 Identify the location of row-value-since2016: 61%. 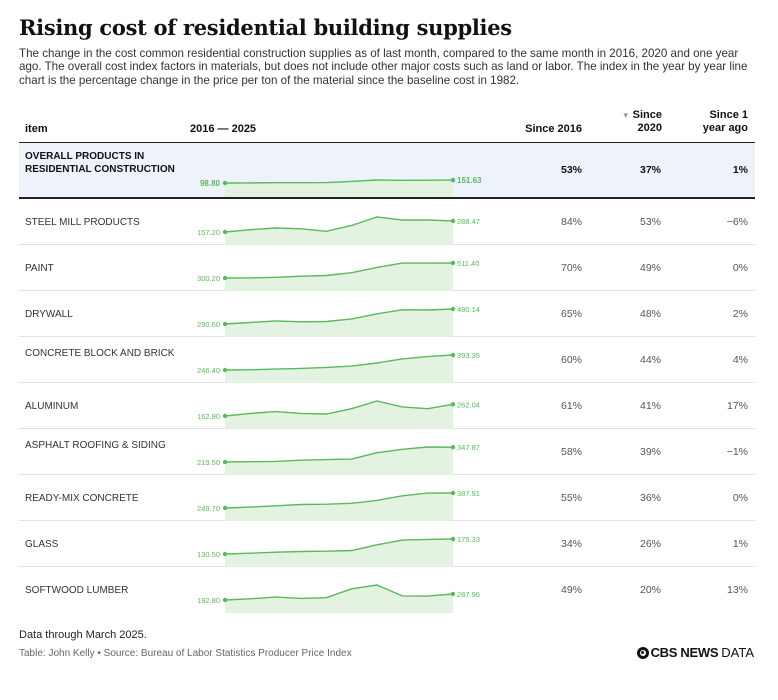
(571, 406).